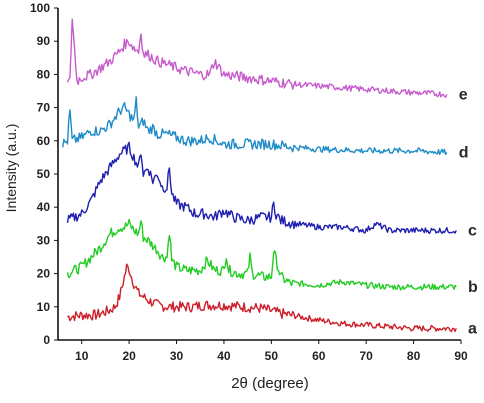 The height and width of the screenshot is (403, 484). Describe the element at coordinates (40, 8) in the screenshot. I see `y-tick-label: 100` at that location.